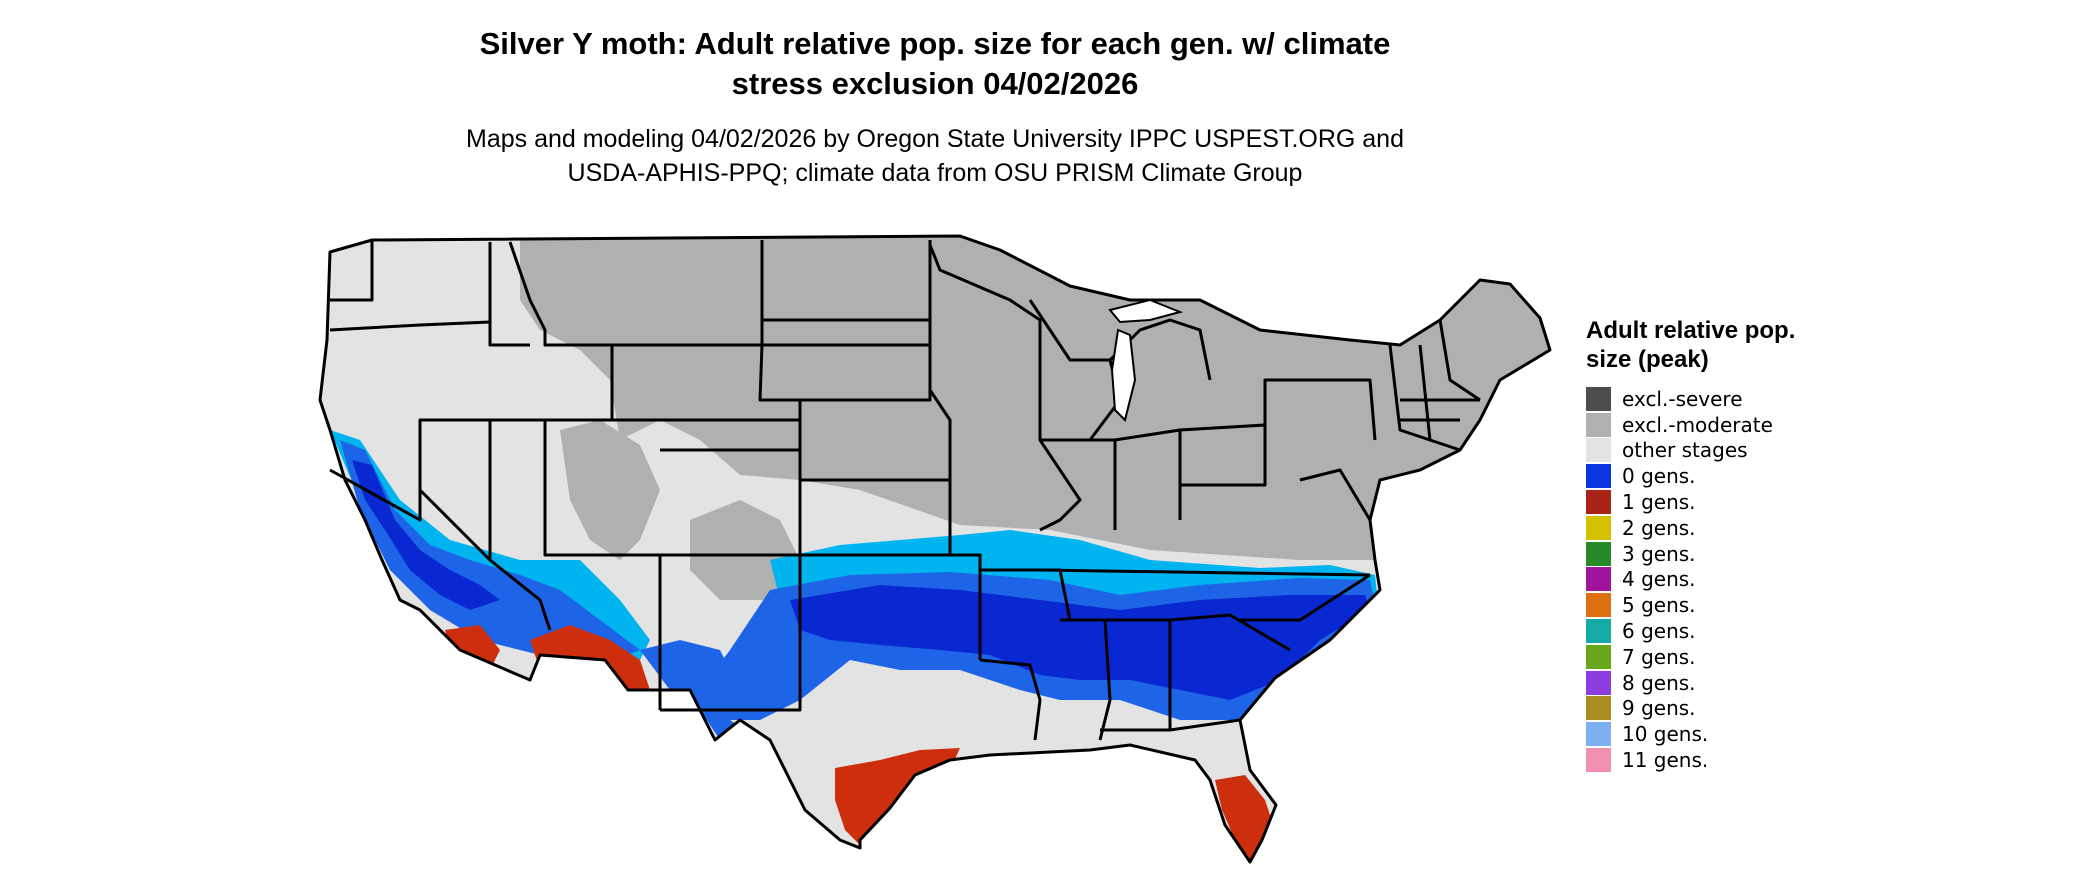 The height and width of the screenshot is (892, 2100). Describe the element at coordinates (1659, 476) in the screenshot. I see `legend-label: 0 gens.` at that location.